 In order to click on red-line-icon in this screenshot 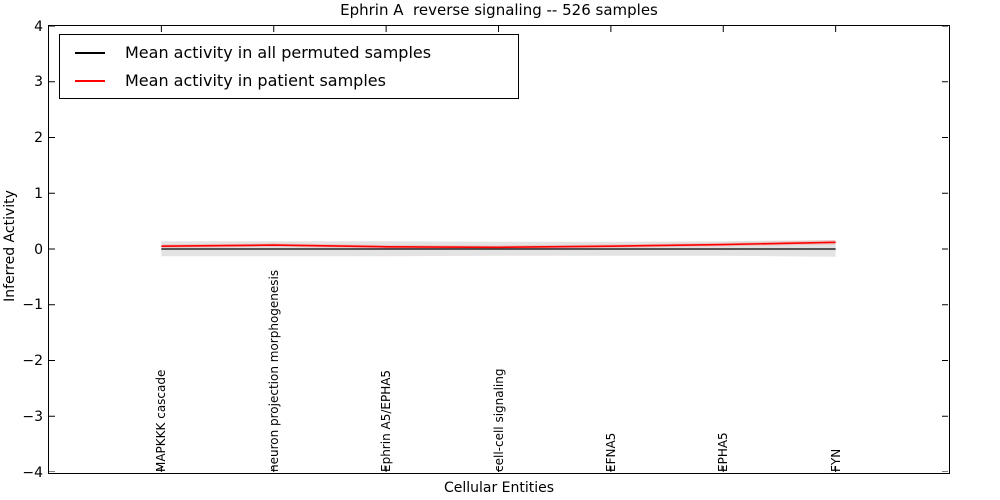, I will do `click(90, 80)`.